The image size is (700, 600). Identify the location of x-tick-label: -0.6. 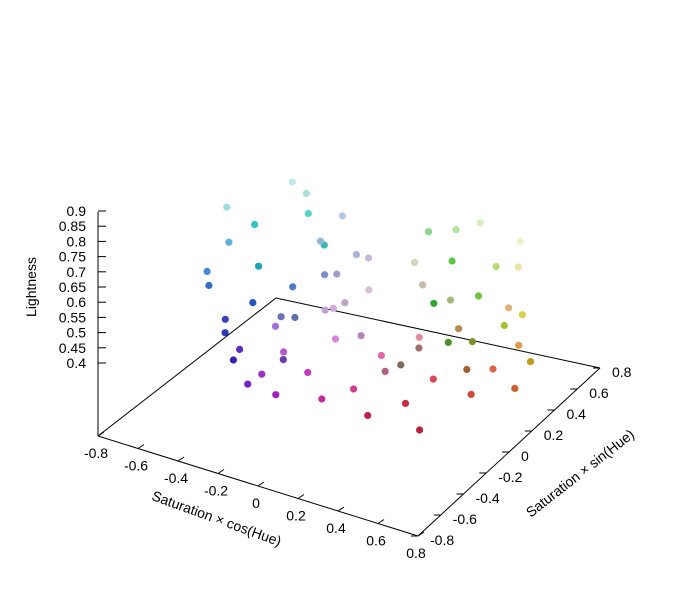
(136, 466).